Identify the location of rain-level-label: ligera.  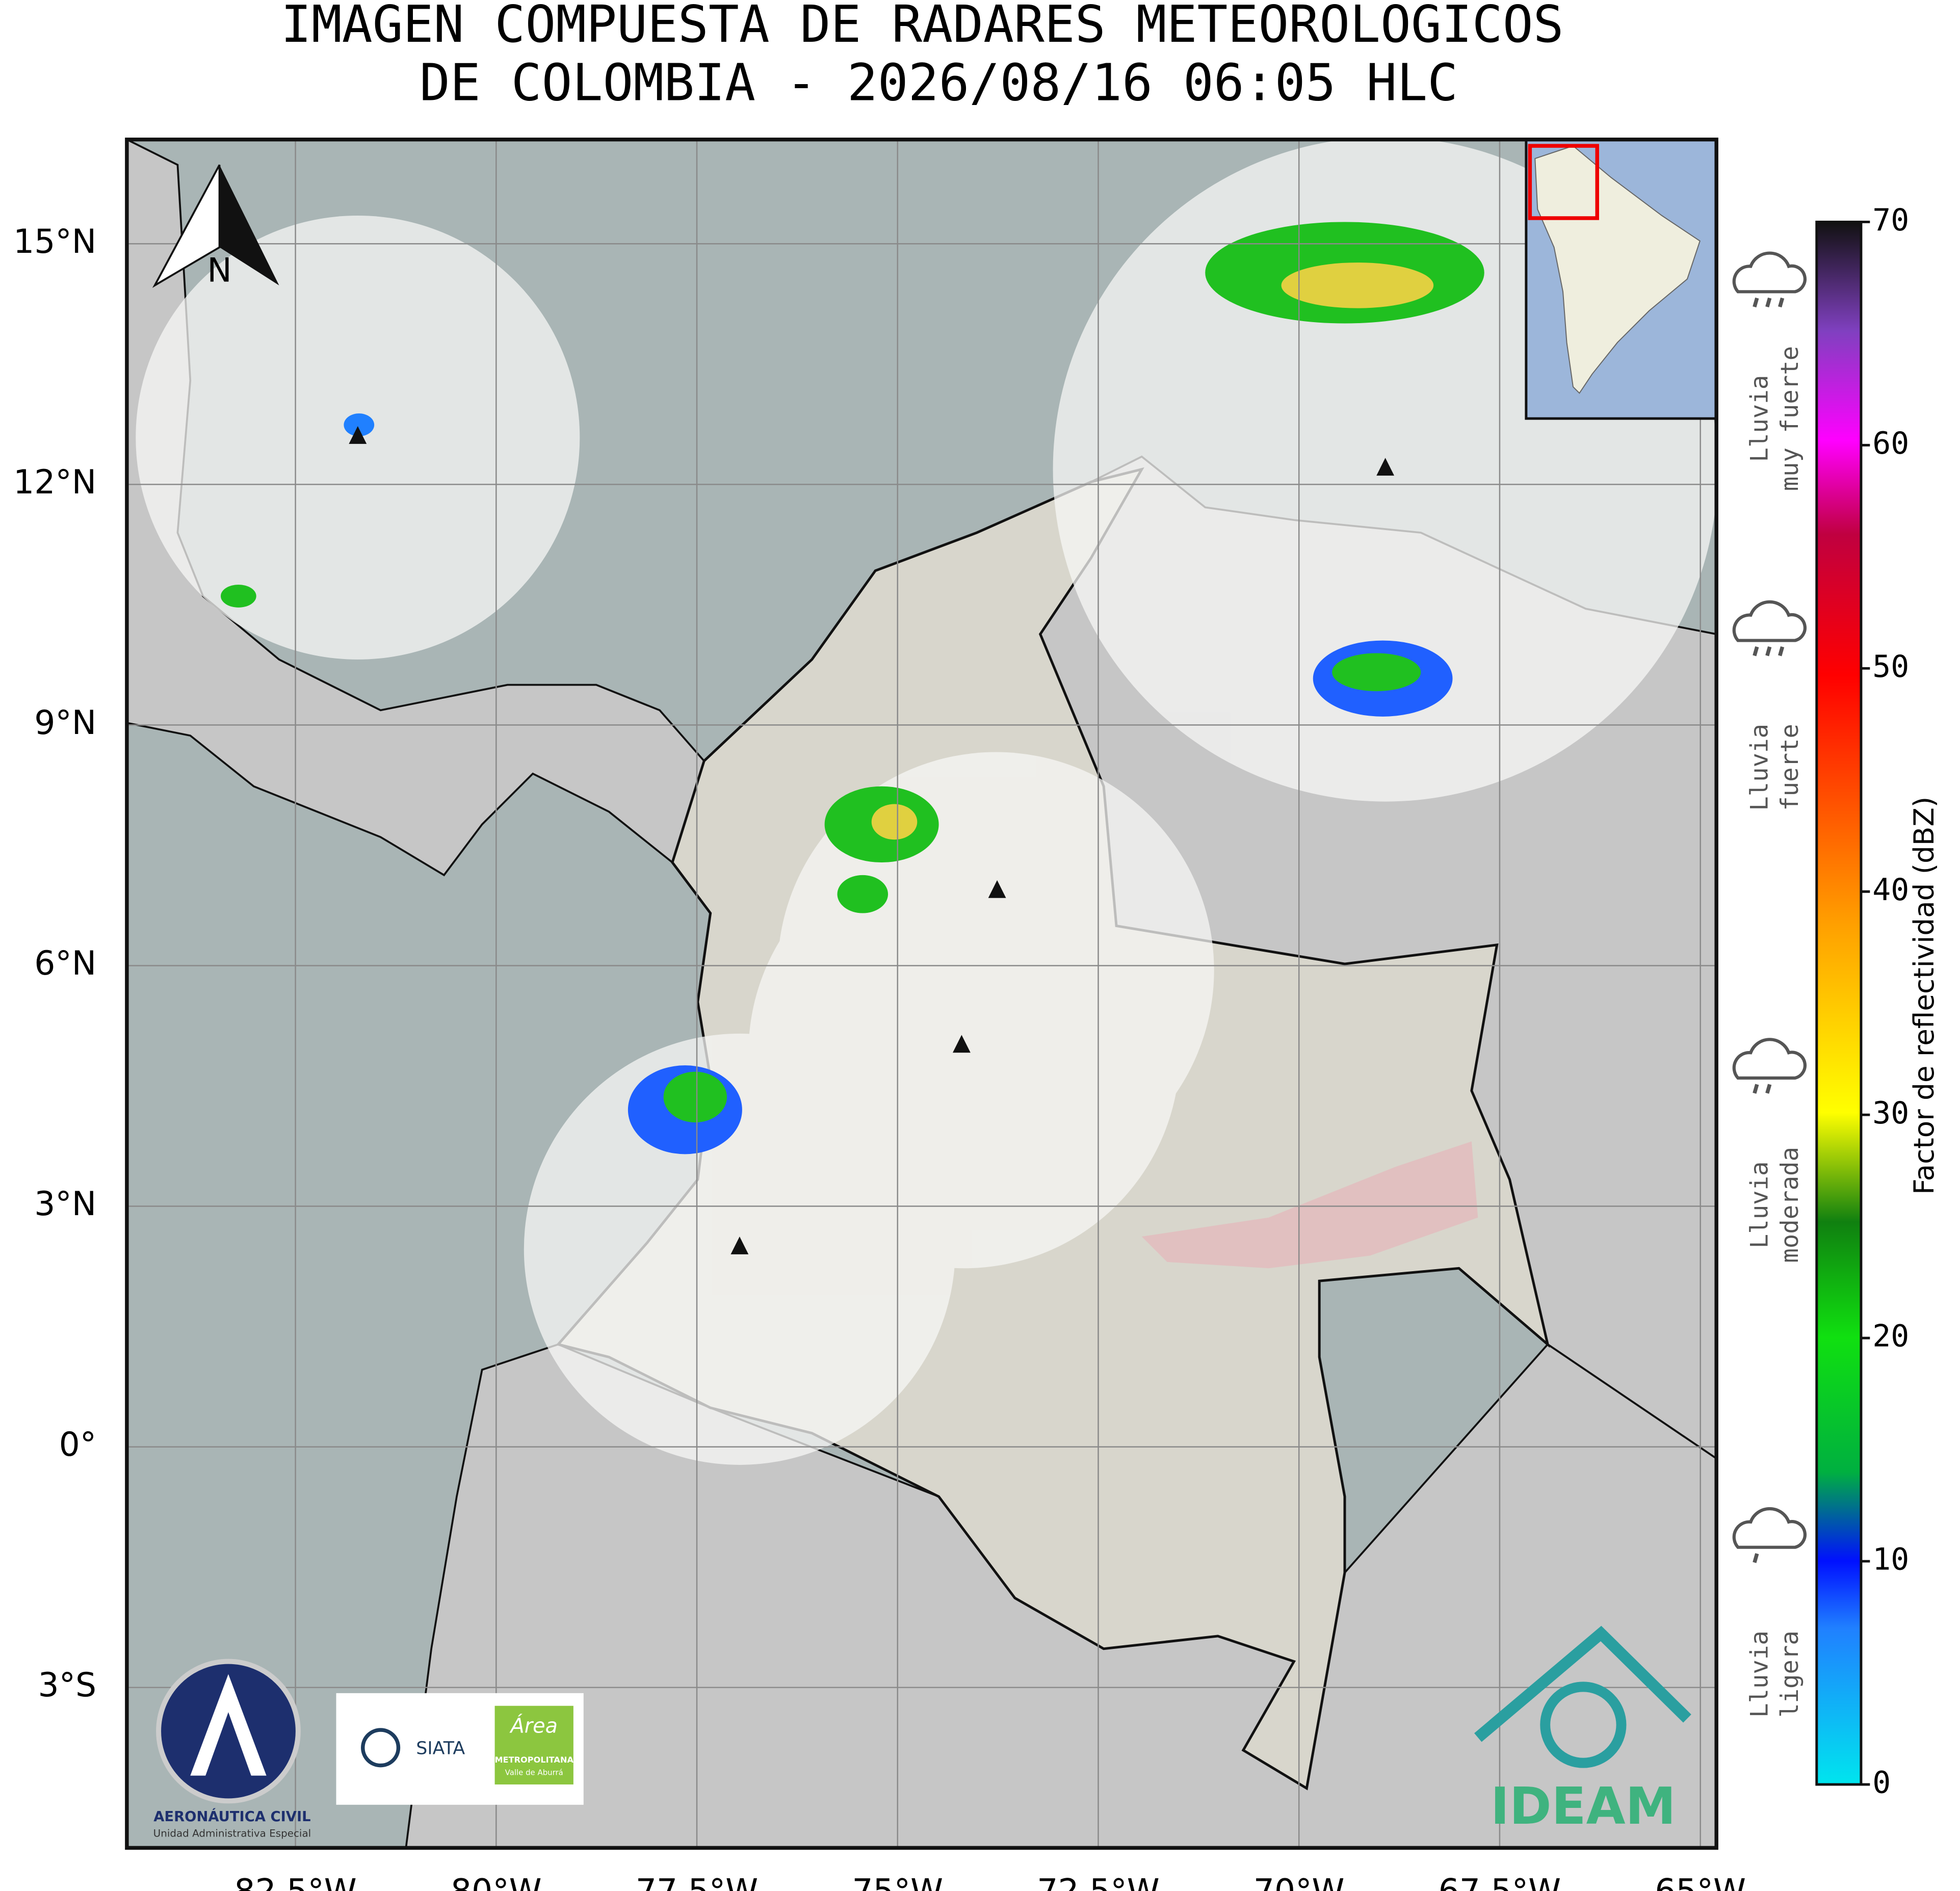
(1790, 1674).